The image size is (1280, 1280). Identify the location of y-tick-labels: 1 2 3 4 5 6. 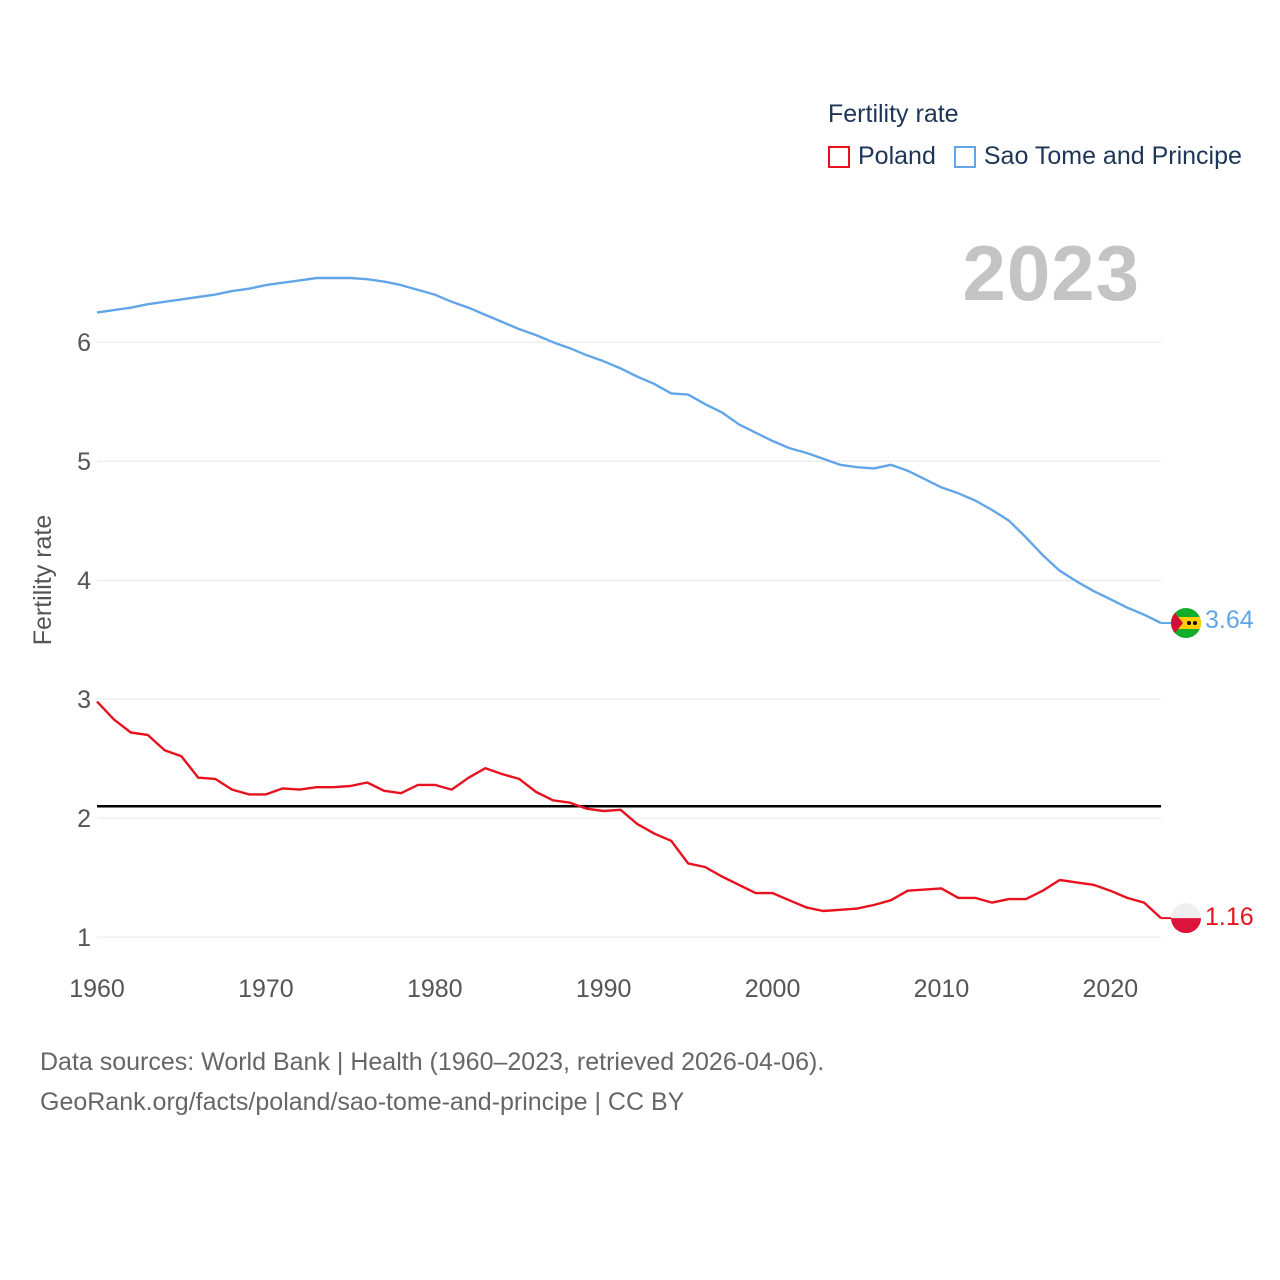
(84, 640).